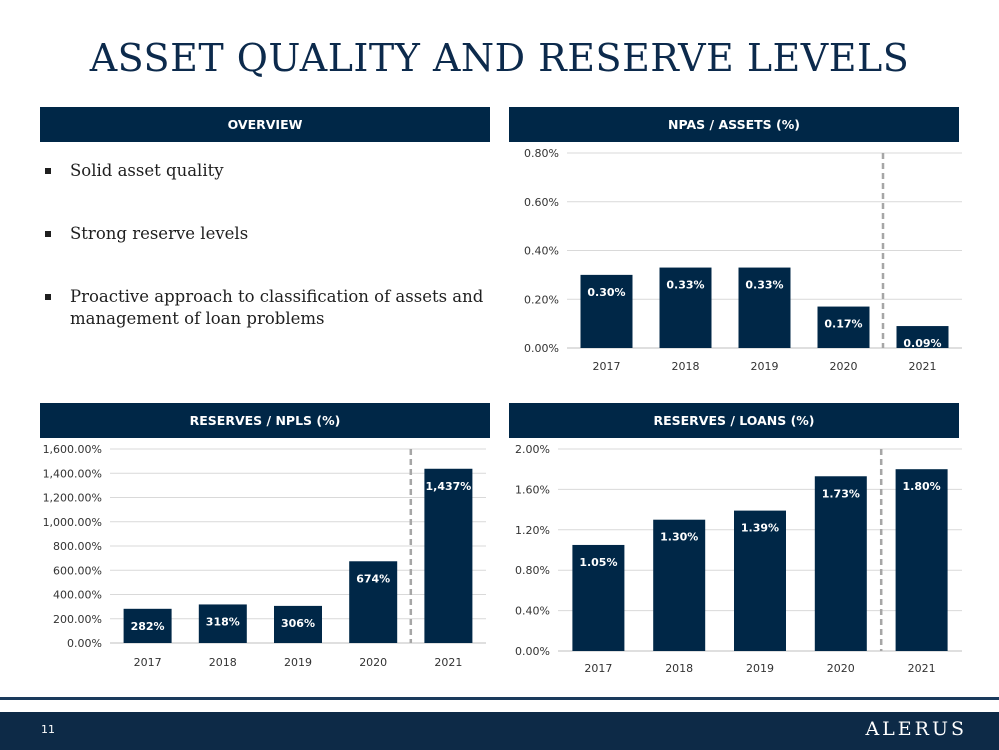  What do you see at coordinates (72, 522) in the screenshot?
I see `y-tick-label: 1,000.00%` at bounding box center [72, 522].